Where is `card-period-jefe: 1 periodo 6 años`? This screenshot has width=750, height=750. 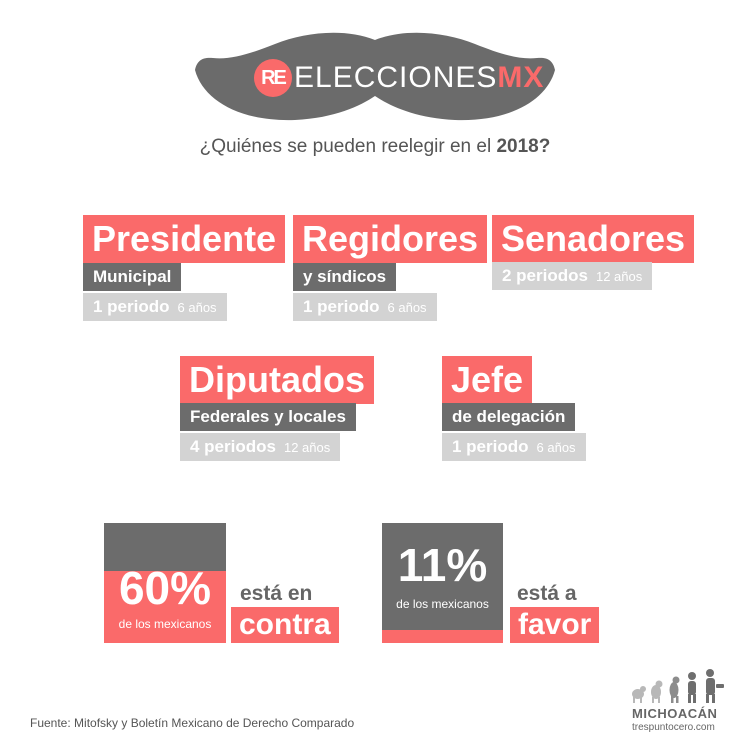 card-period-jefe: 1 periodo 6 años is located at coordinates (514, 447).